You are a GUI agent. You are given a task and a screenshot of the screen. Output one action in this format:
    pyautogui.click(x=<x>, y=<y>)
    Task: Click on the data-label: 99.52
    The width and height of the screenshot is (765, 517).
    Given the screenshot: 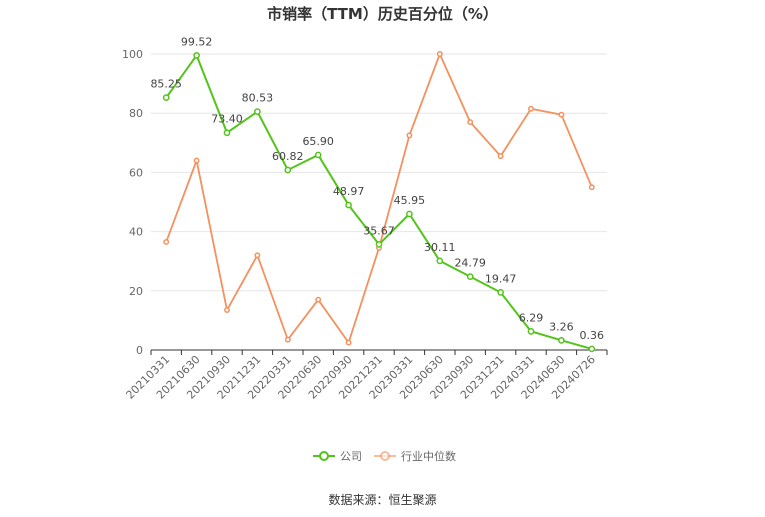 What is the action you would take?
    pyautogui.click(x=197, y=41)
    